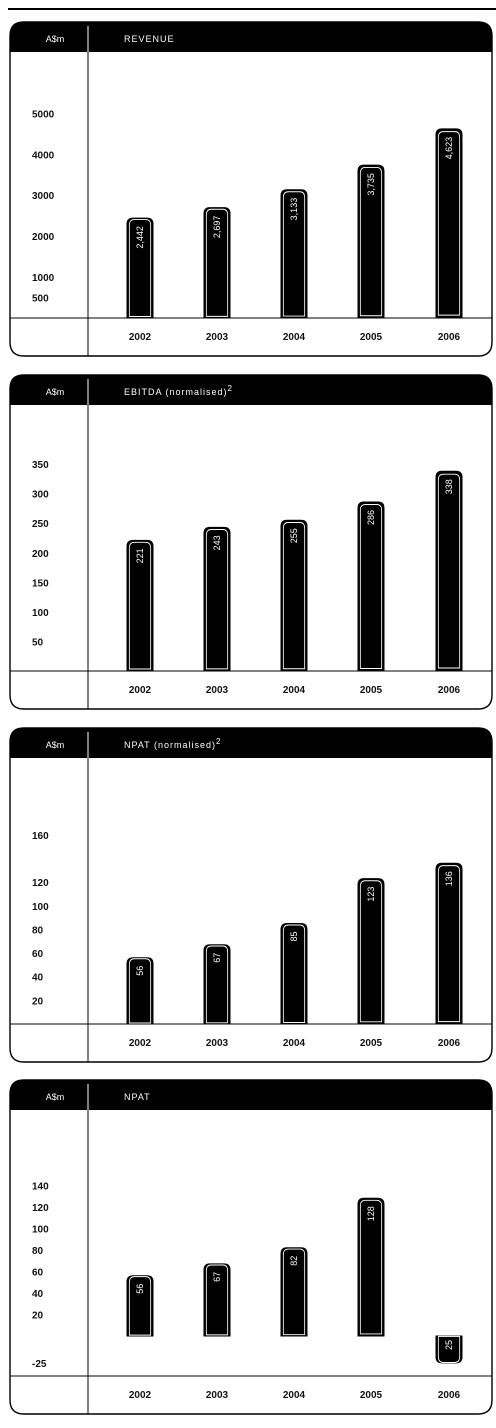  I want to click on bar-value-label: 243, so click(217, 542).